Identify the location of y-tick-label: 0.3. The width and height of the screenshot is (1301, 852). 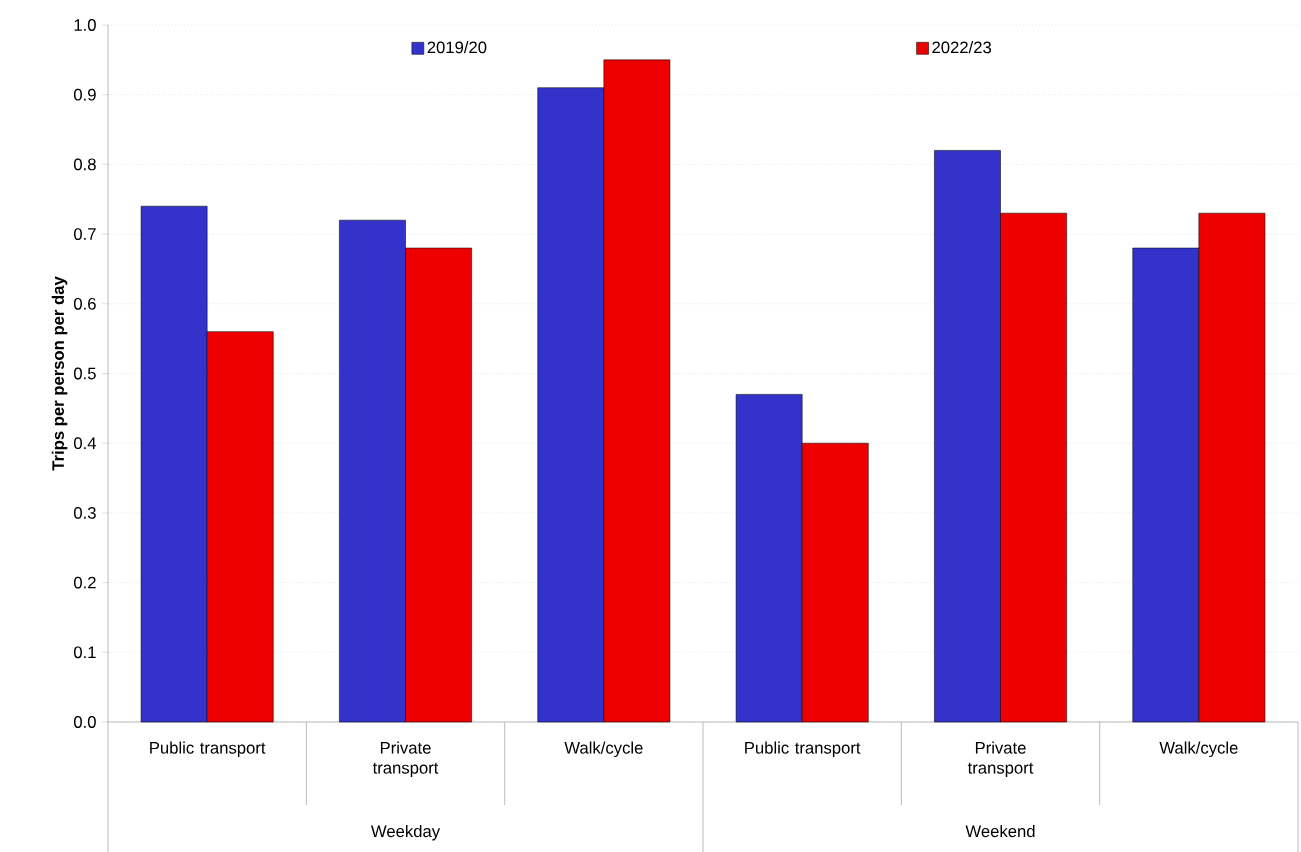
(84, 512).